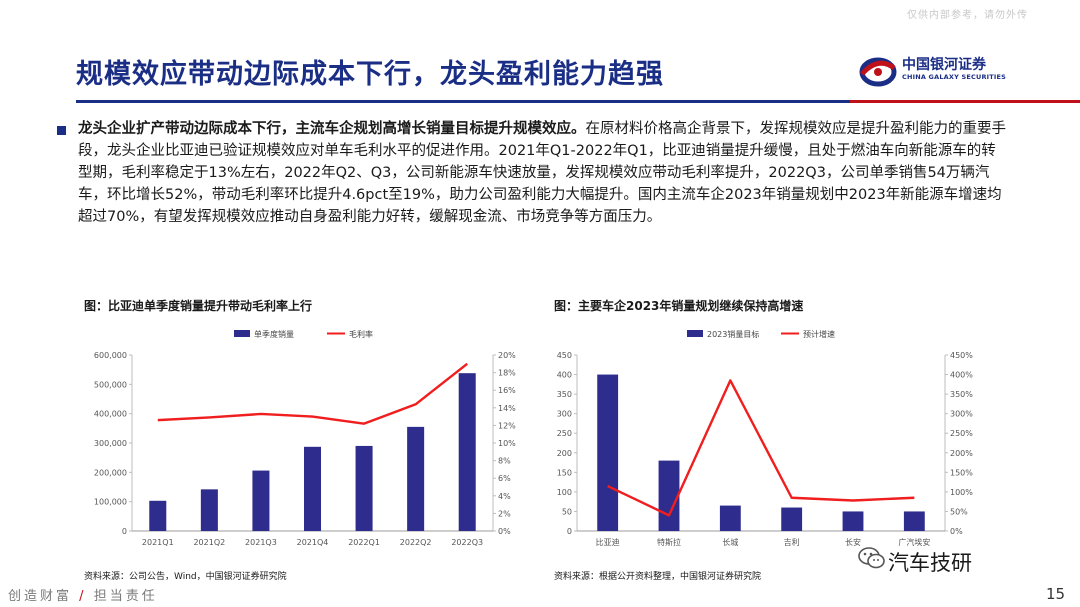  What do you see at coordinates (914, 542) in the screenshot?
I see `chart2-x-tick-label: 广汽埃安` at bounding box center [914, 542].